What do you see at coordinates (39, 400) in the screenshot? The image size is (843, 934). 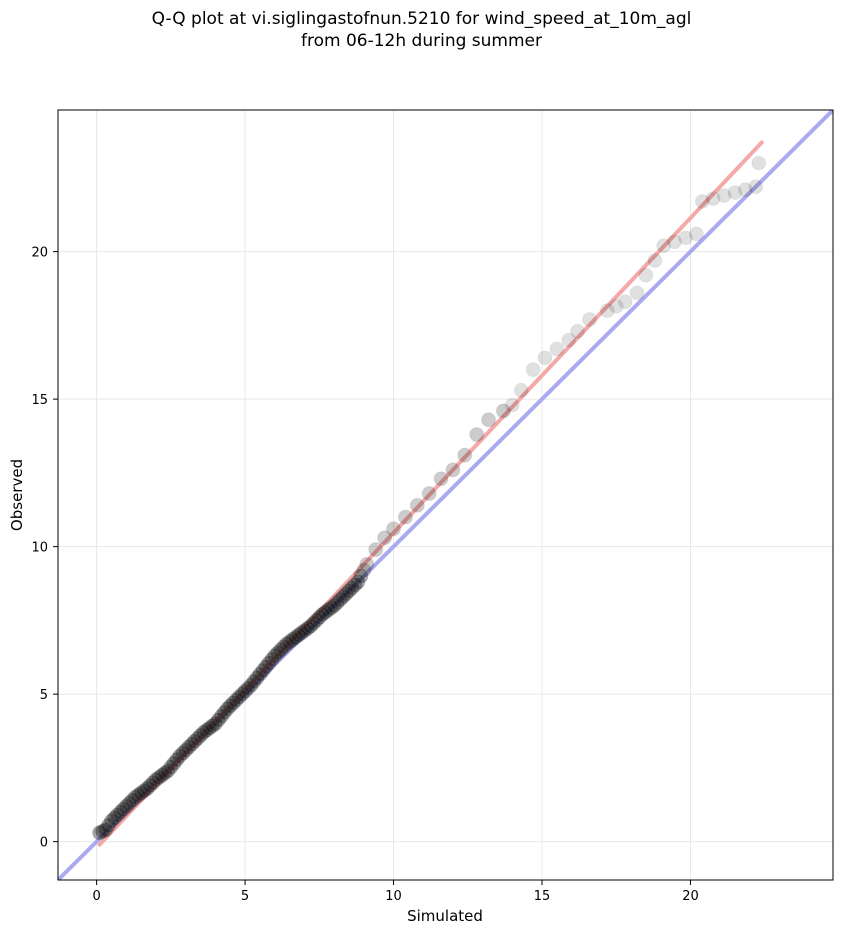 I see `y-tick-label: 15` at bounding box center [39, 400].